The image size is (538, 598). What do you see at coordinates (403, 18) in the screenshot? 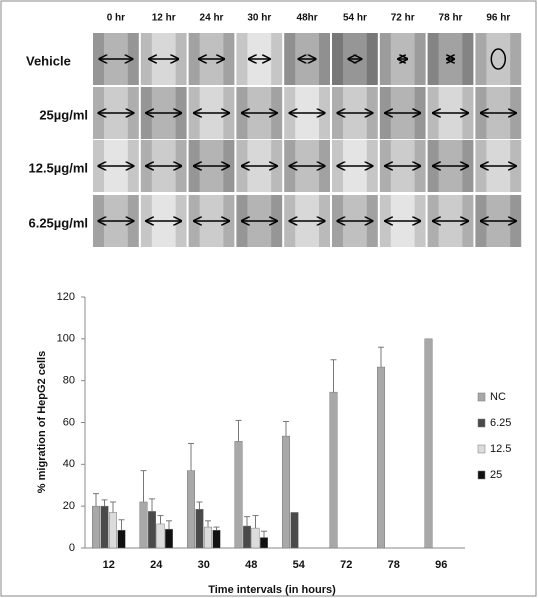
I see `column-header: 72 hr` at bounding box center [403, 18].